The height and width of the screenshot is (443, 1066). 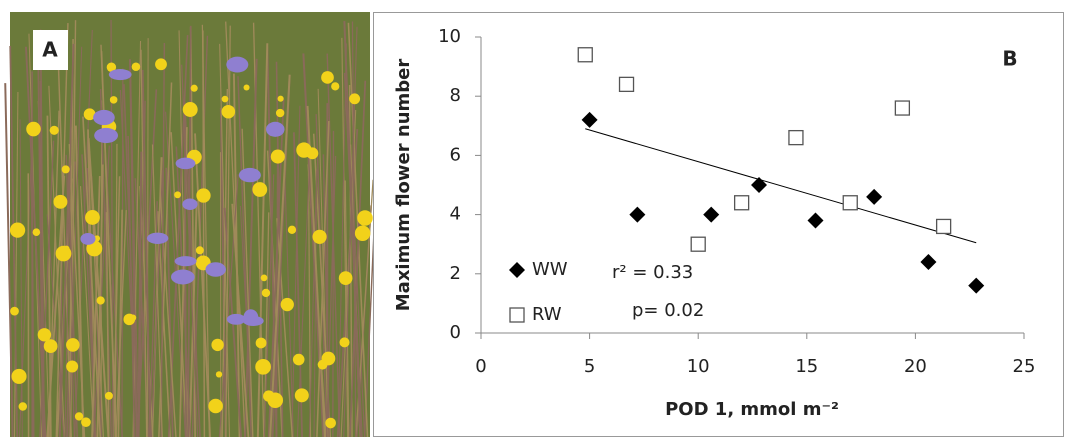 What do you see at coordinates (455, 273) in the screenshot?
I see `y-tick-label: 2` at bounding box center [455, 273].